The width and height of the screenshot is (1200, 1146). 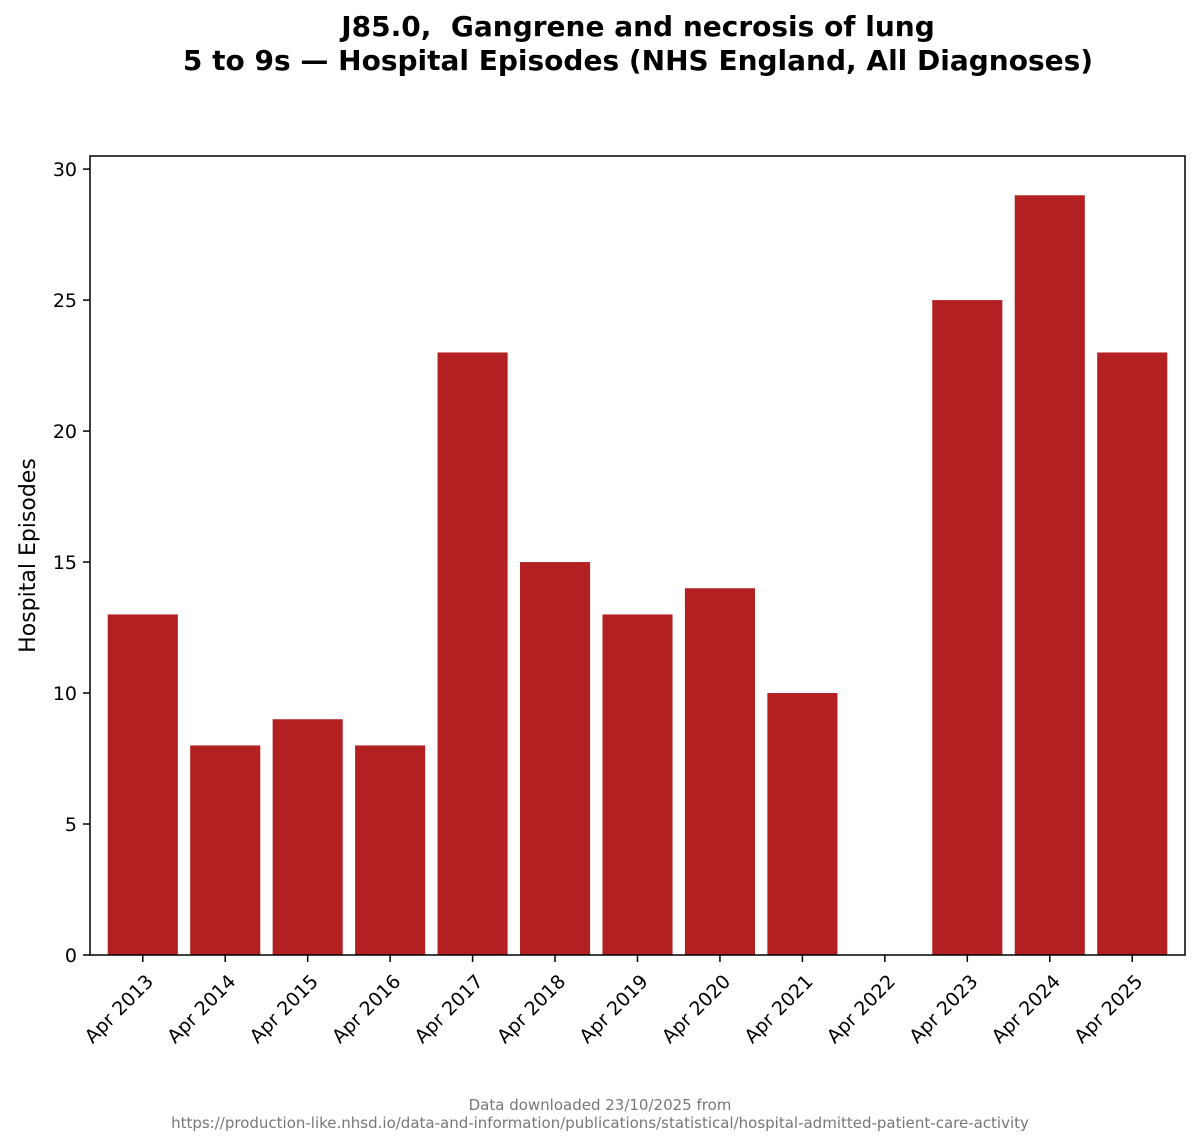 What do you see at coordinates (638, 26) in the screenshot?
I see `chart-title-line-1: J85.0, Gangrene and necrosis of lung` at bounding box center [638, 26].